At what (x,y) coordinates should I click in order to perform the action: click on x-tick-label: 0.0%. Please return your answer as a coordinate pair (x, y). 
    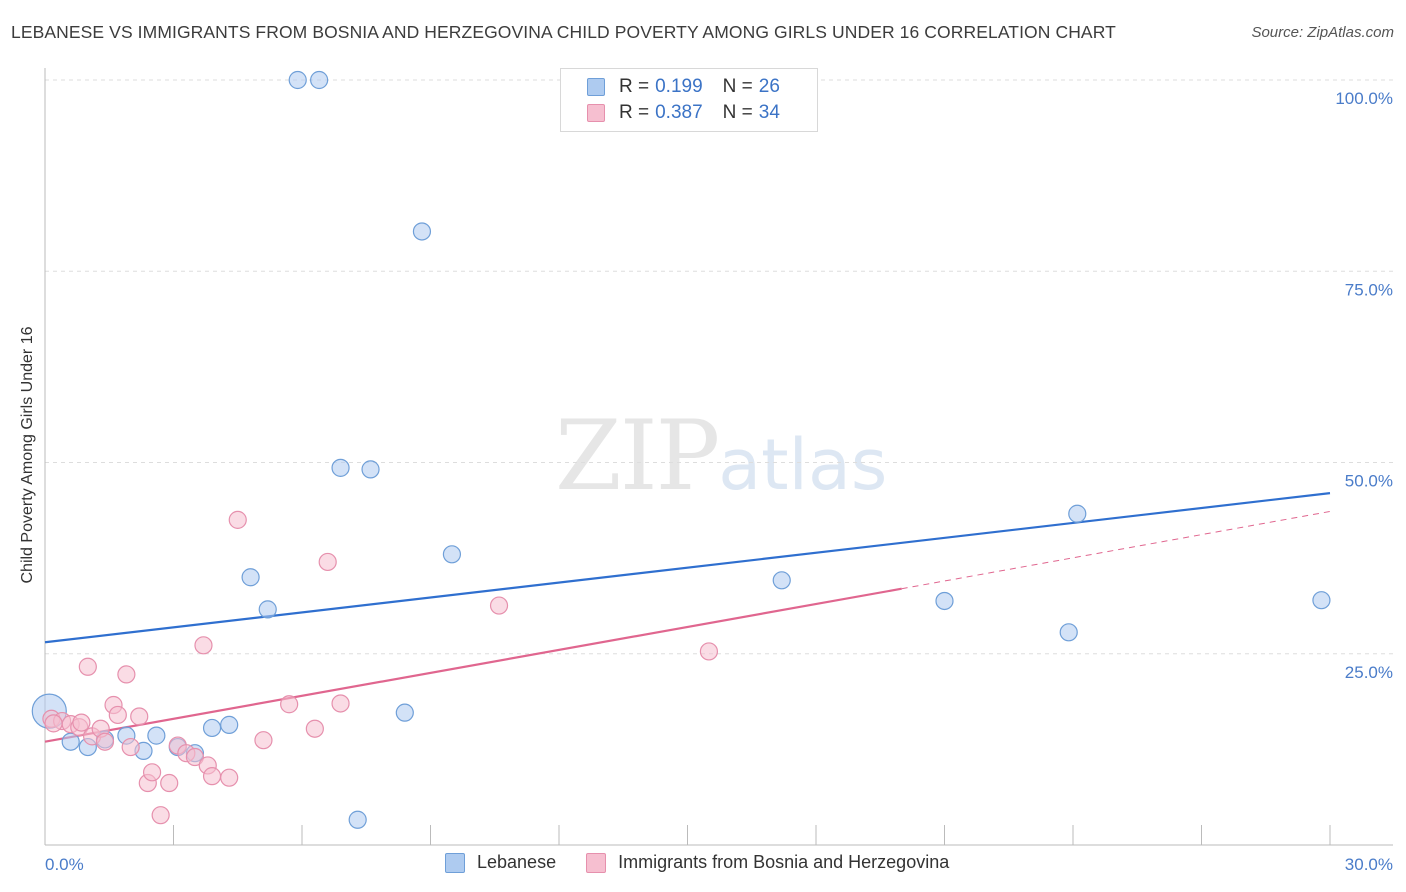
    Looking at the image, I should click on (64, 864).